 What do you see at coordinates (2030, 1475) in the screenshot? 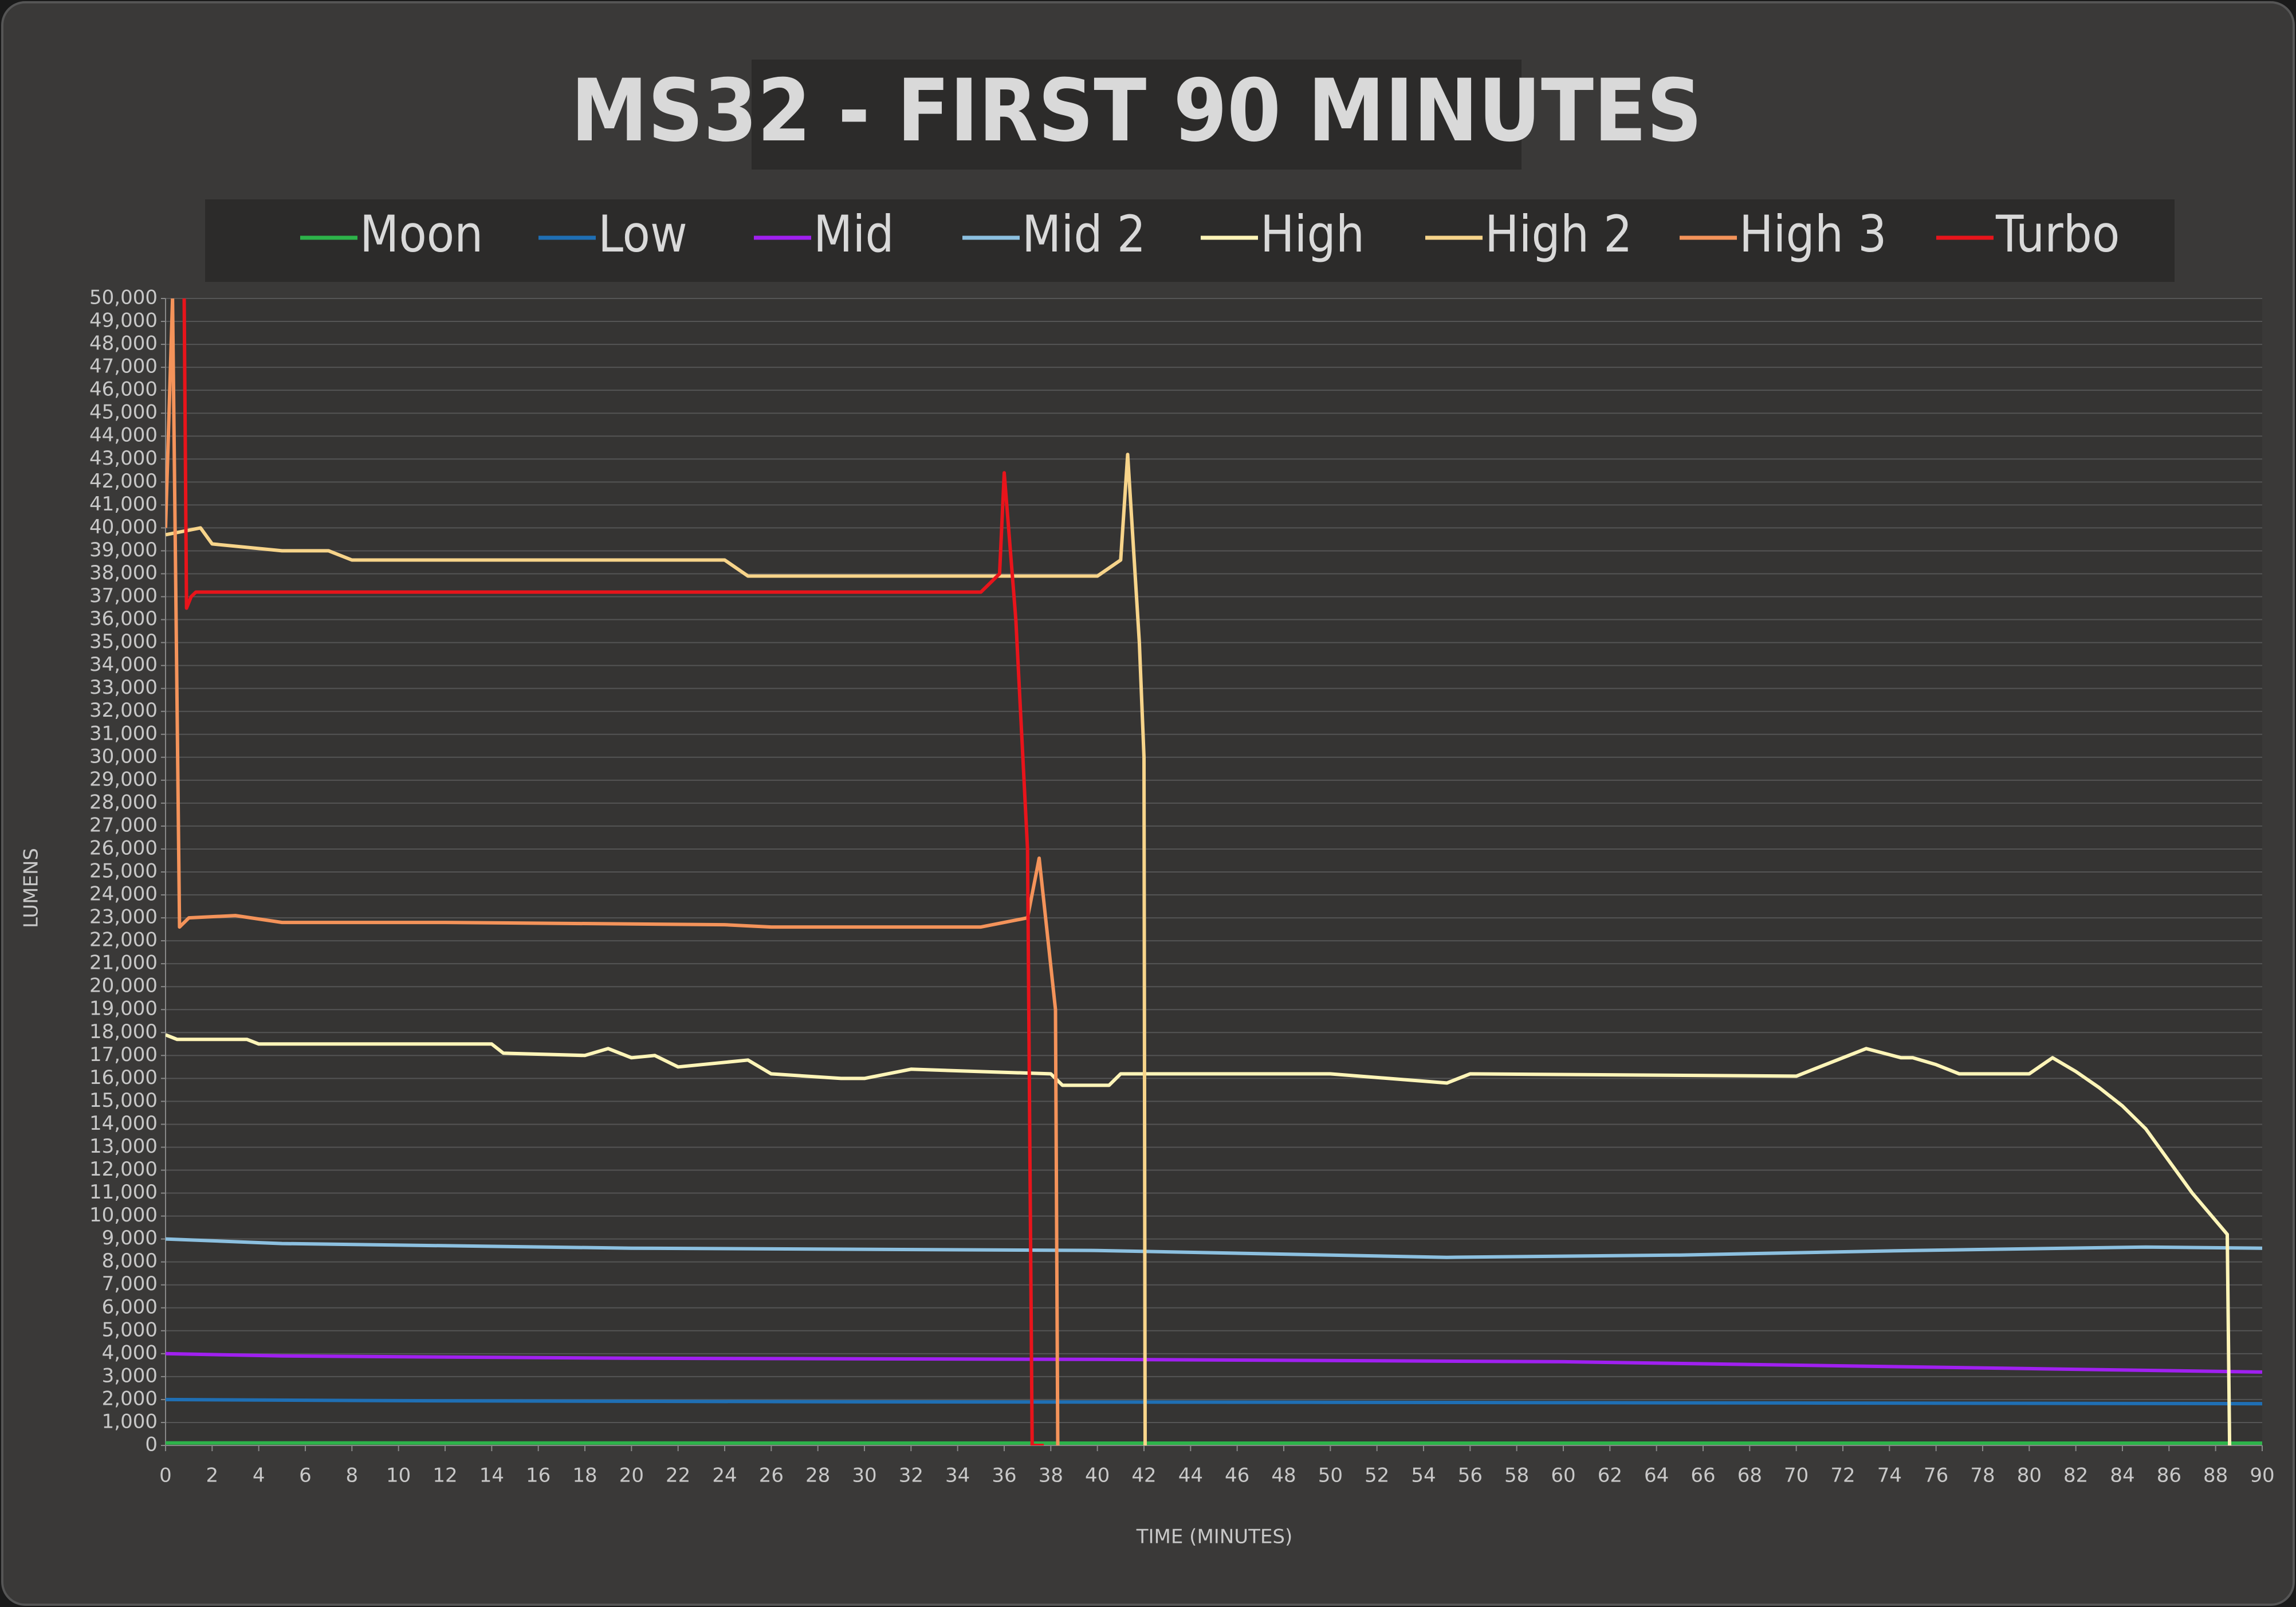
I see `x-tick-label: 80` at bounding box center [2030, 1475].